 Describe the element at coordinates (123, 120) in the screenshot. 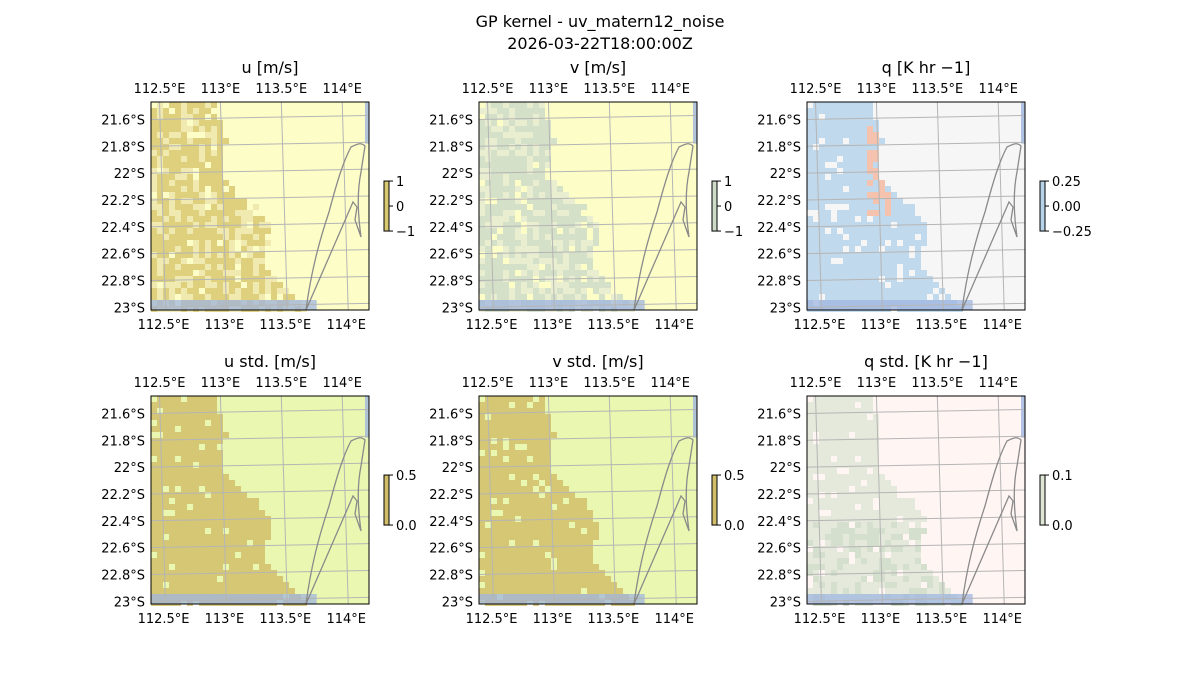

I see `lat-tick-label: 21.6°S` at that location.